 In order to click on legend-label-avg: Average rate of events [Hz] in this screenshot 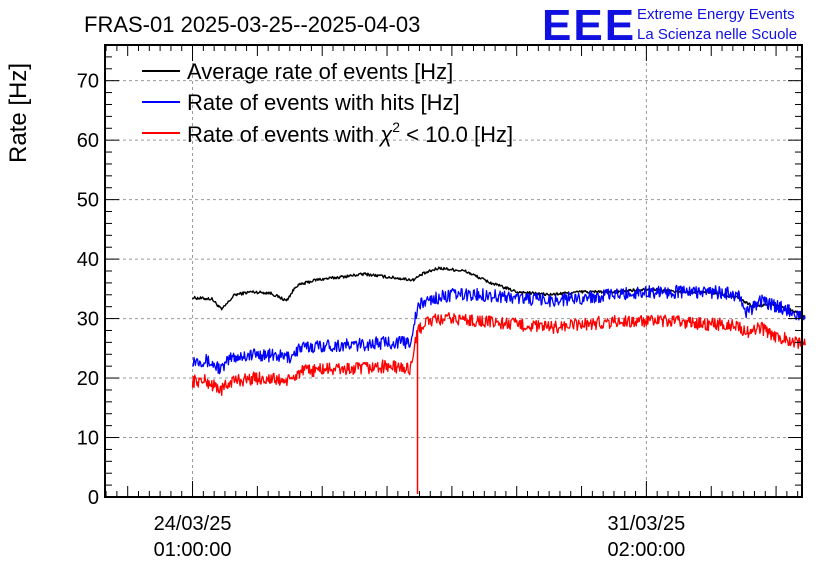, I will do `click(320, 71)`.